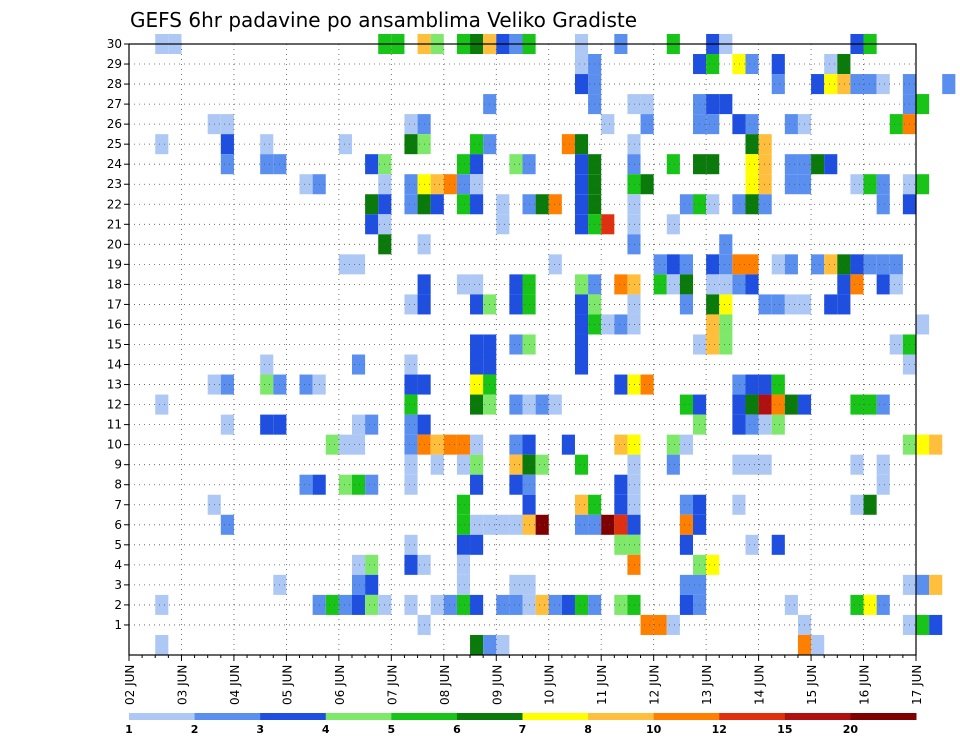 The width and height of the screenshot is (960, 742). Describe the element at coordinates (118, 485) in the screenshot. I see `y-tick-label: 8` at that location.